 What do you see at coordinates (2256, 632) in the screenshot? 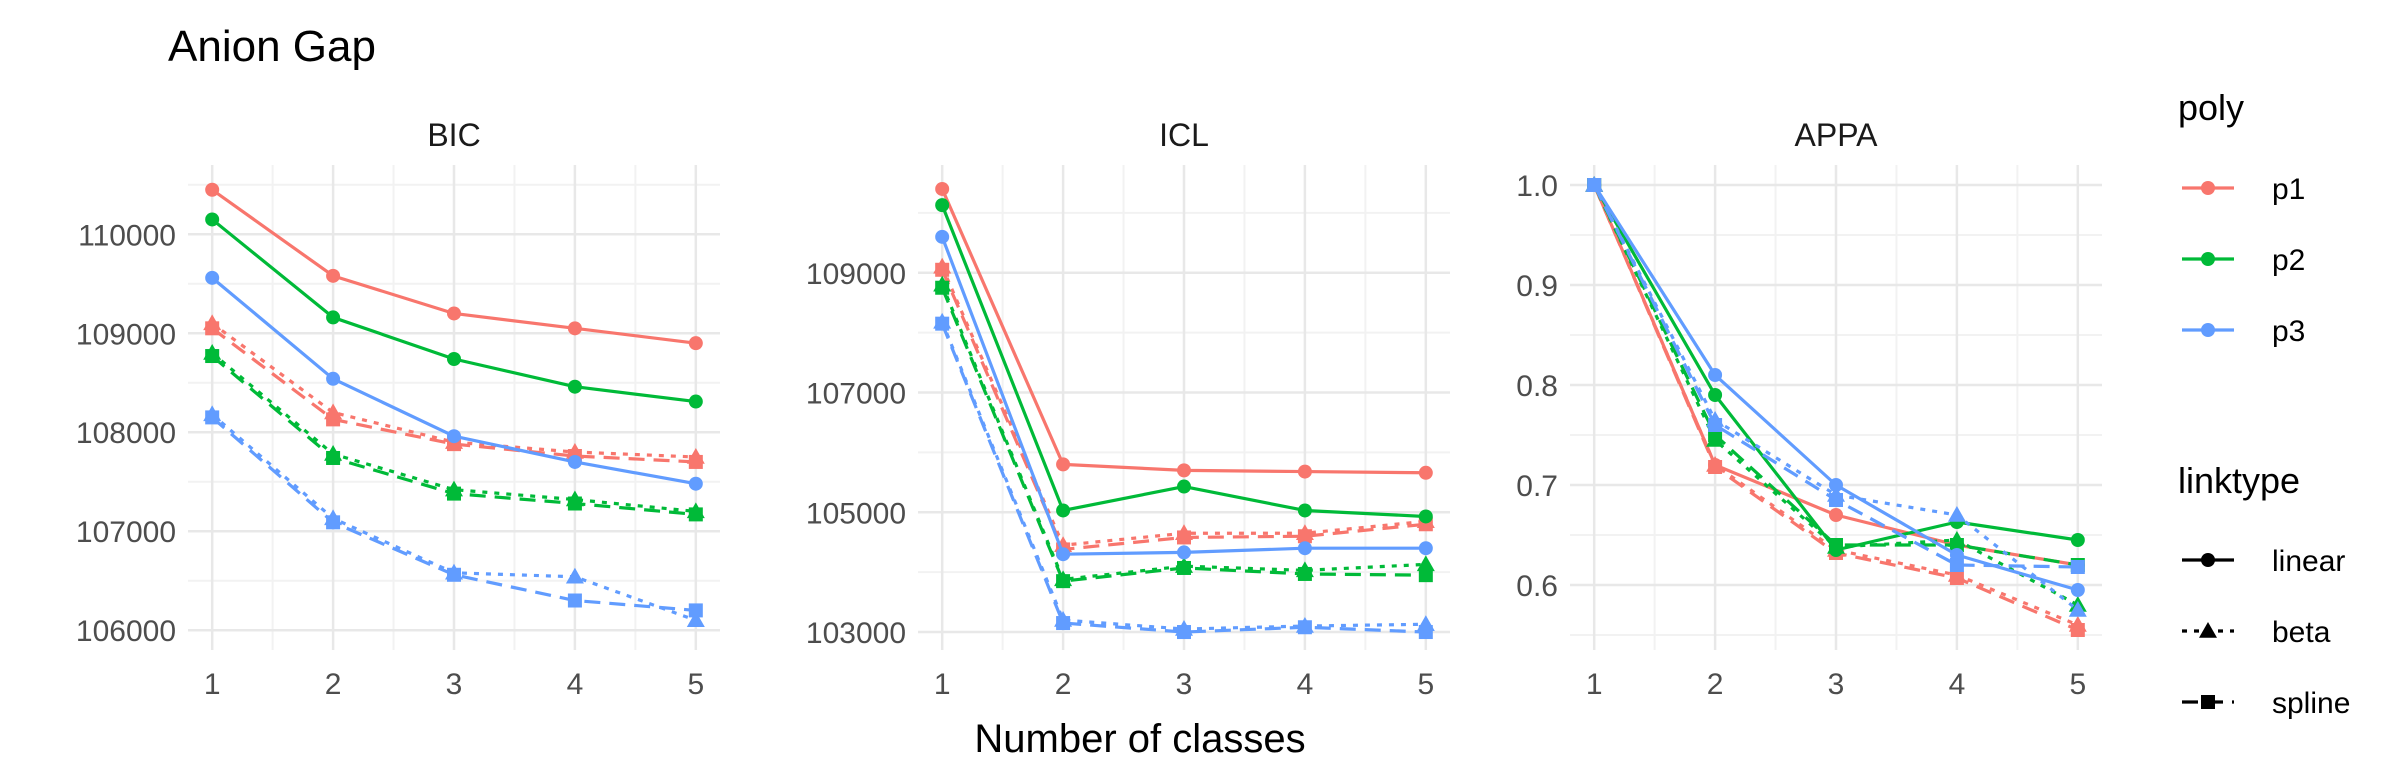
I see `legend-item-beta: beta` at bounding box center [2256, 632].